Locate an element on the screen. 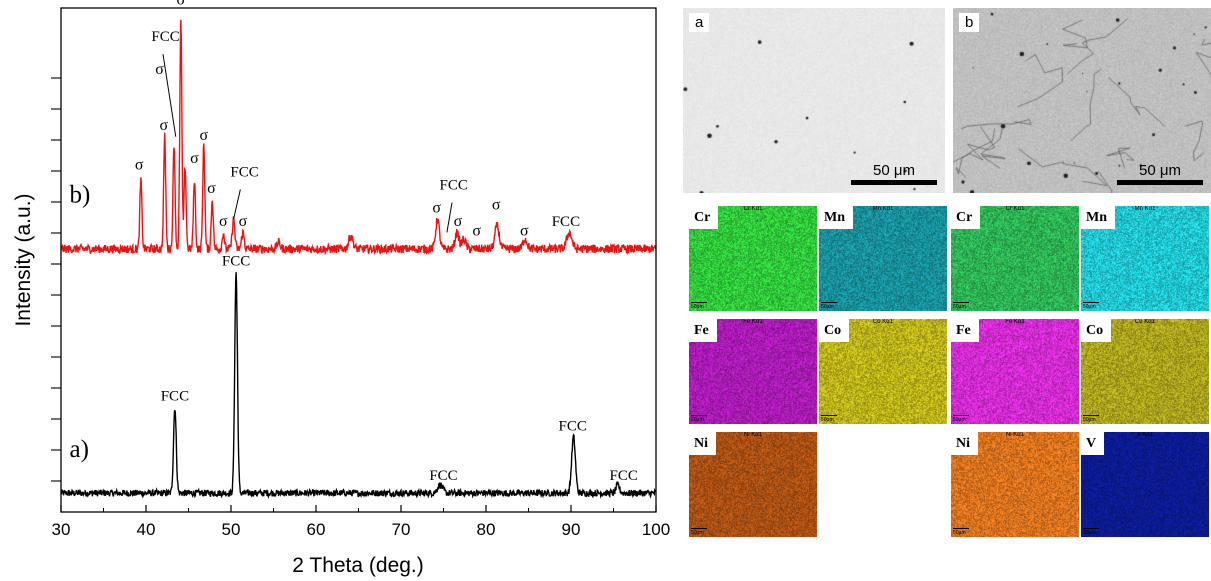 The image size is (1211, 581). x-axis-title: 2 Theta (deg.) is located at coordinates (358, 565).